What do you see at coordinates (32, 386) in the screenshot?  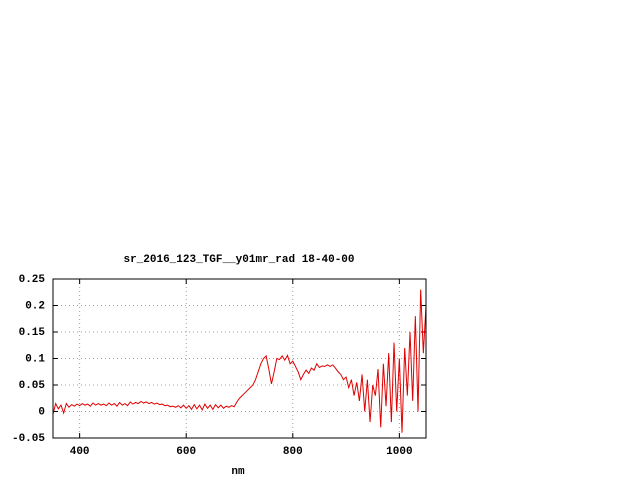 I see `y-tick-label: 0.05` at bounding box center [32, 386].